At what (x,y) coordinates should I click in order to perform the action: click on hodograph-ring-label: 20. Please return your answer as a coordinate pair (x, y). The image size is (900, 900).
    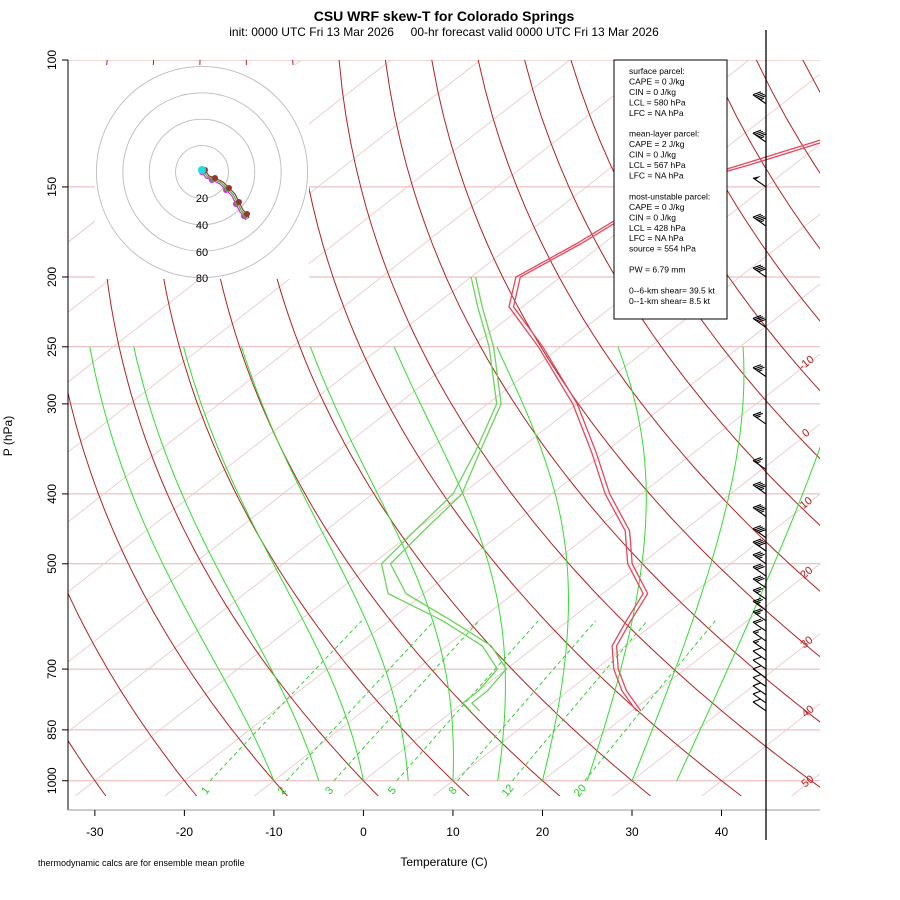
    Looking at the image, I should click on (202, 199).